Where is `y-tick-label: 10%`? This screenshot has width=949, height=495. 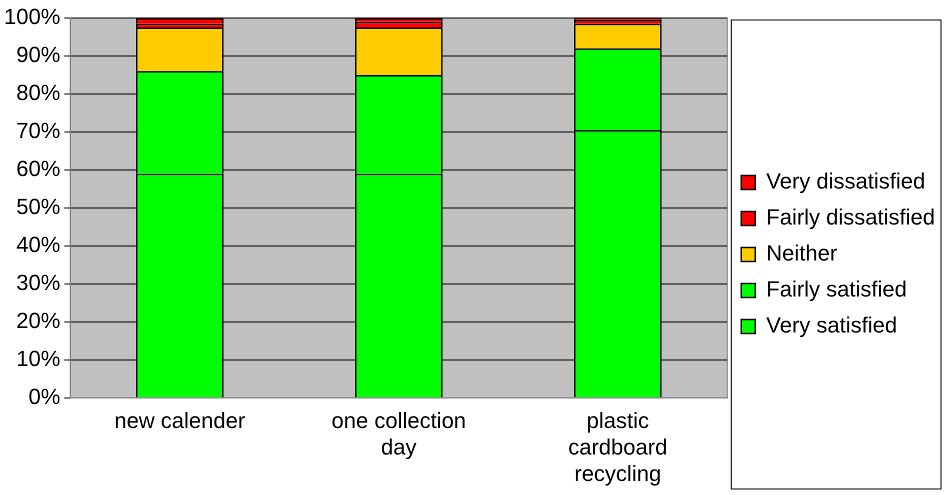
y-tick-label: 10% is located at coordinates (38, 358).